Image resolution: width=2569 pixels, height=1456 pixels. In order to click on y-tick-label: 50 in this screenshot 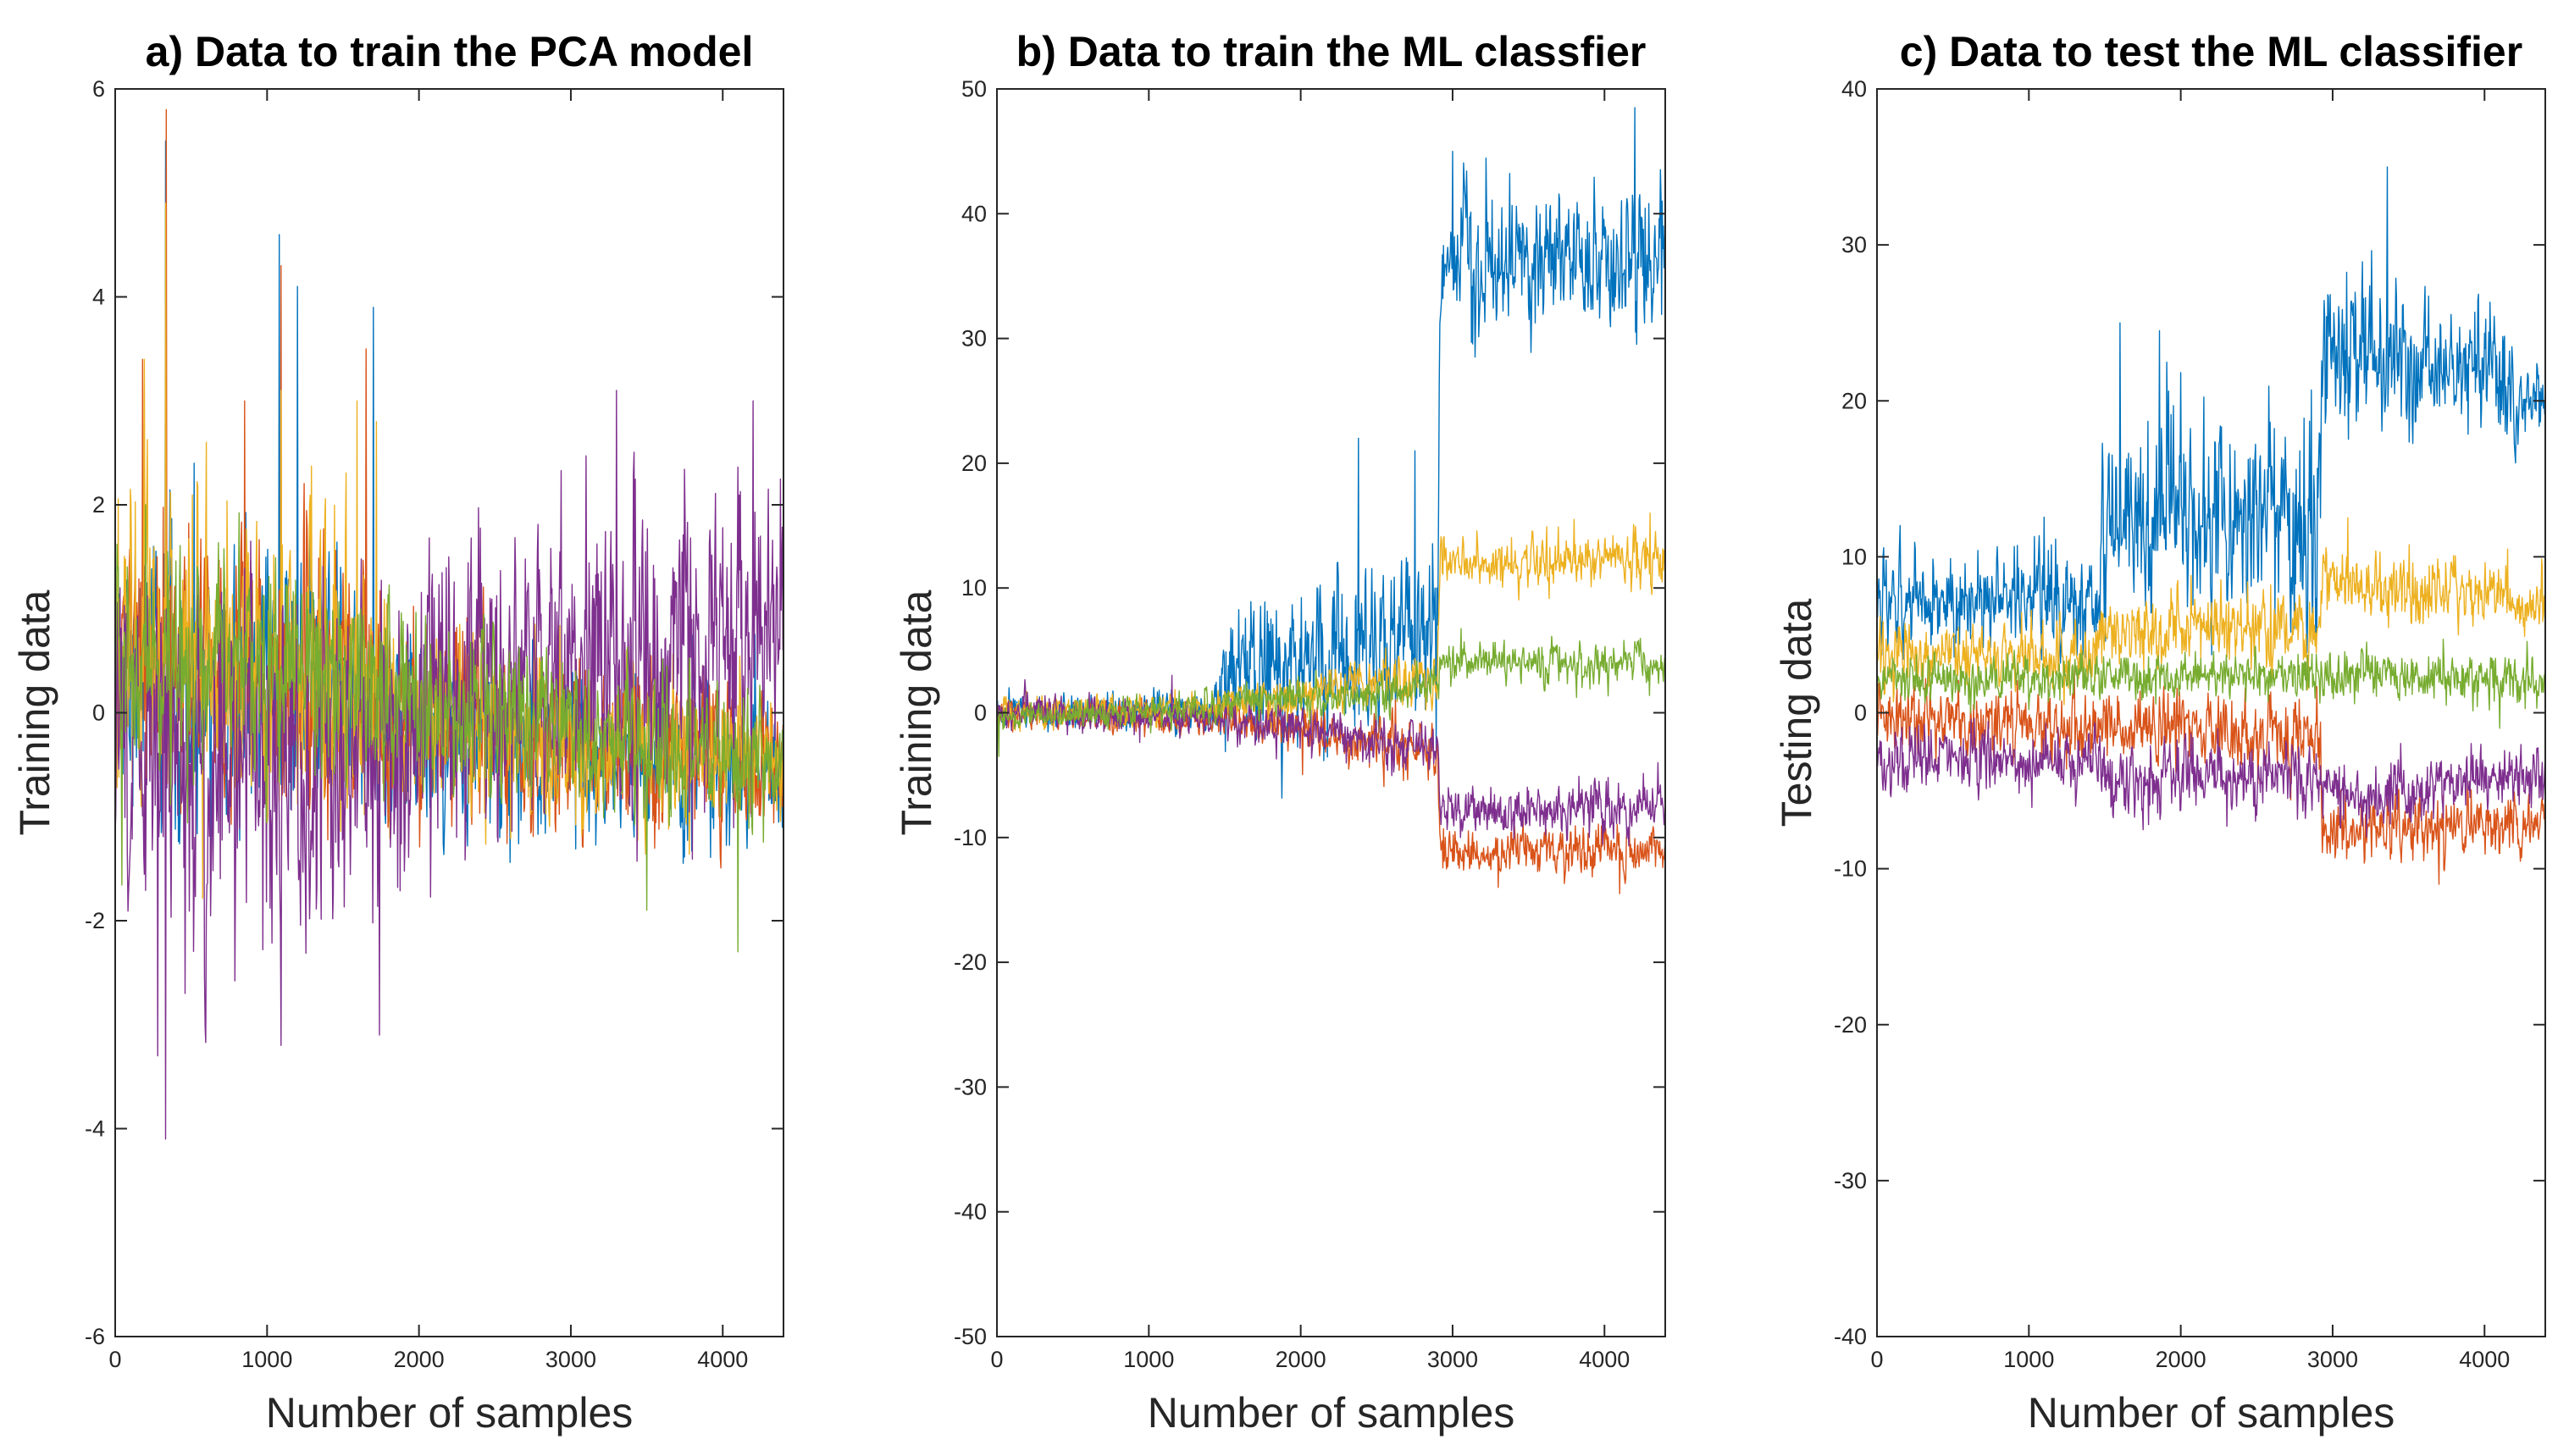, I will do `click(974, 89)`.